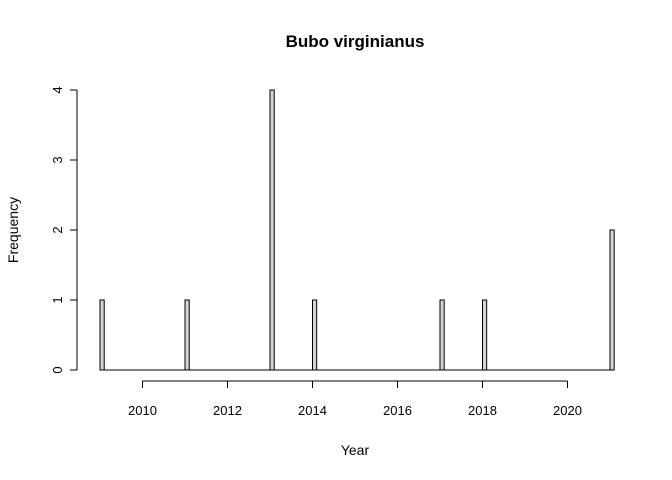  What do you see at coordinates (187, 335) in the screenshot?
I see `bar-2011` at bounding box center [187, 335].